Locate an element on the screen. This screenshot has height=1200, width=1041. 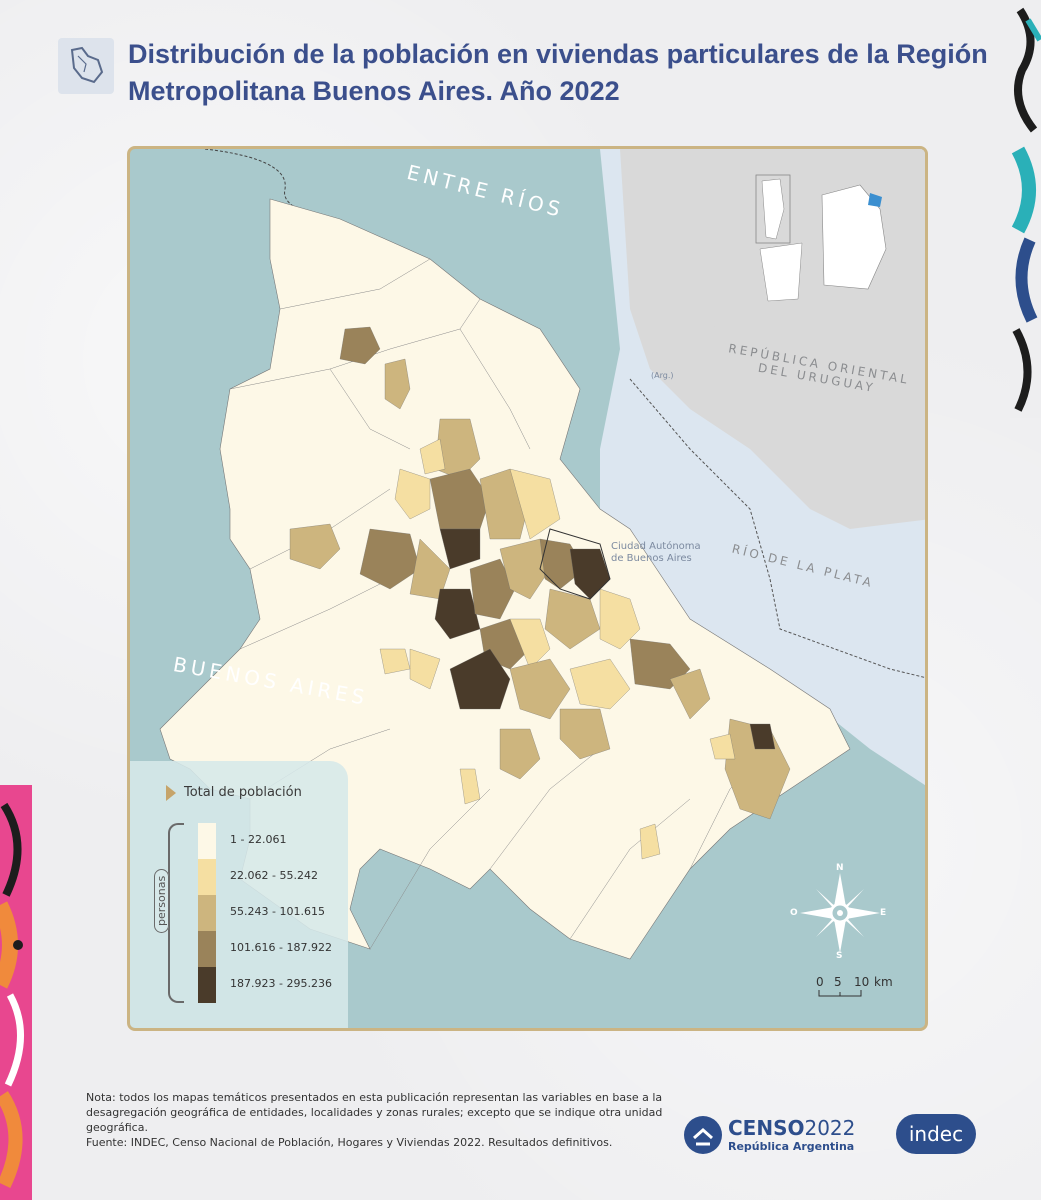
border-line-river is located at coordinates (777, 528).